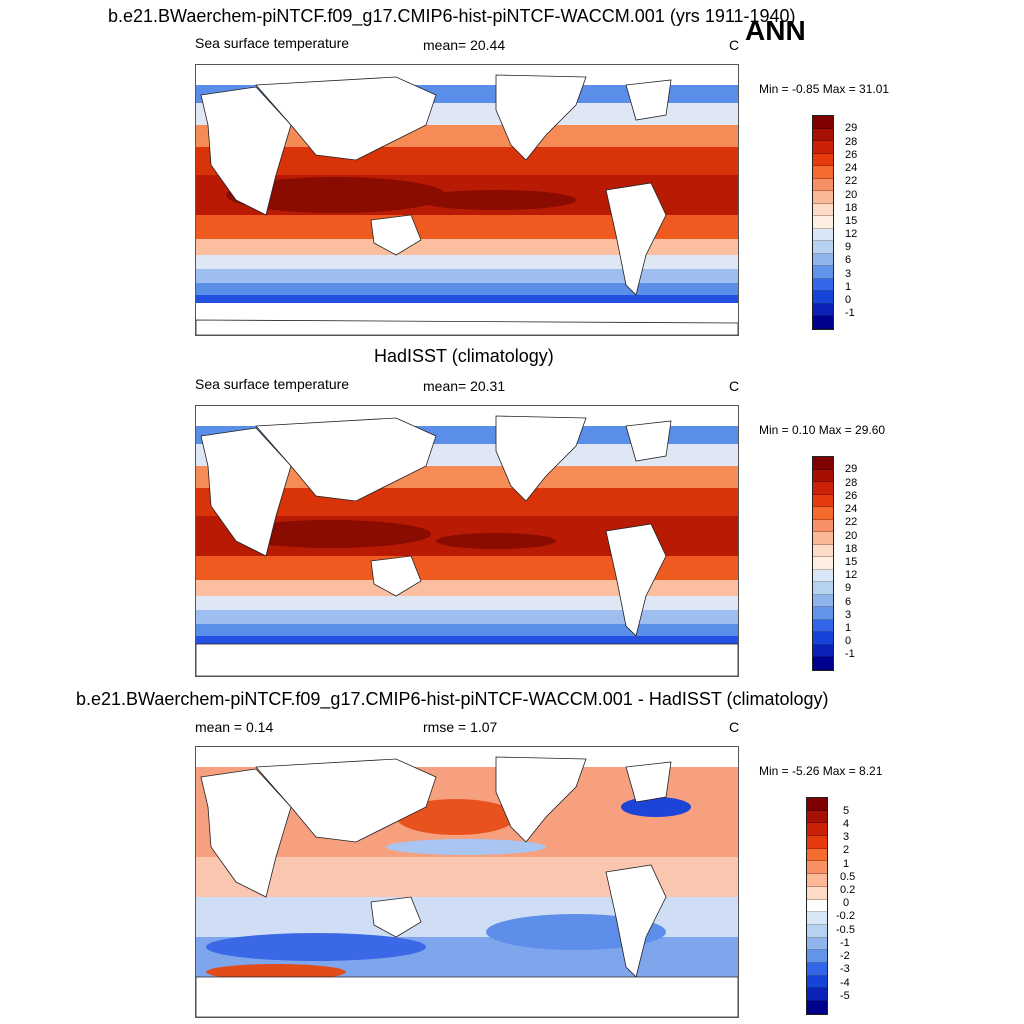 Image resolution: width=1024 pixels, height=1024 pixels. I want to click on panel1-colorbar-tick: 1, so click(848, 287).